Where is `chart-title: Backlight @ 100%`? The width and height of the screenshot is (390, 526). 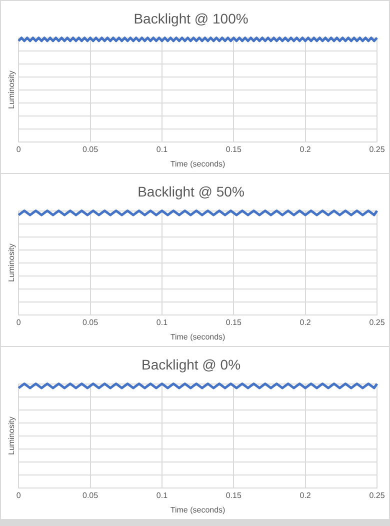
chart-title: Backlight @ 100% is located at coordinates (191, 18).